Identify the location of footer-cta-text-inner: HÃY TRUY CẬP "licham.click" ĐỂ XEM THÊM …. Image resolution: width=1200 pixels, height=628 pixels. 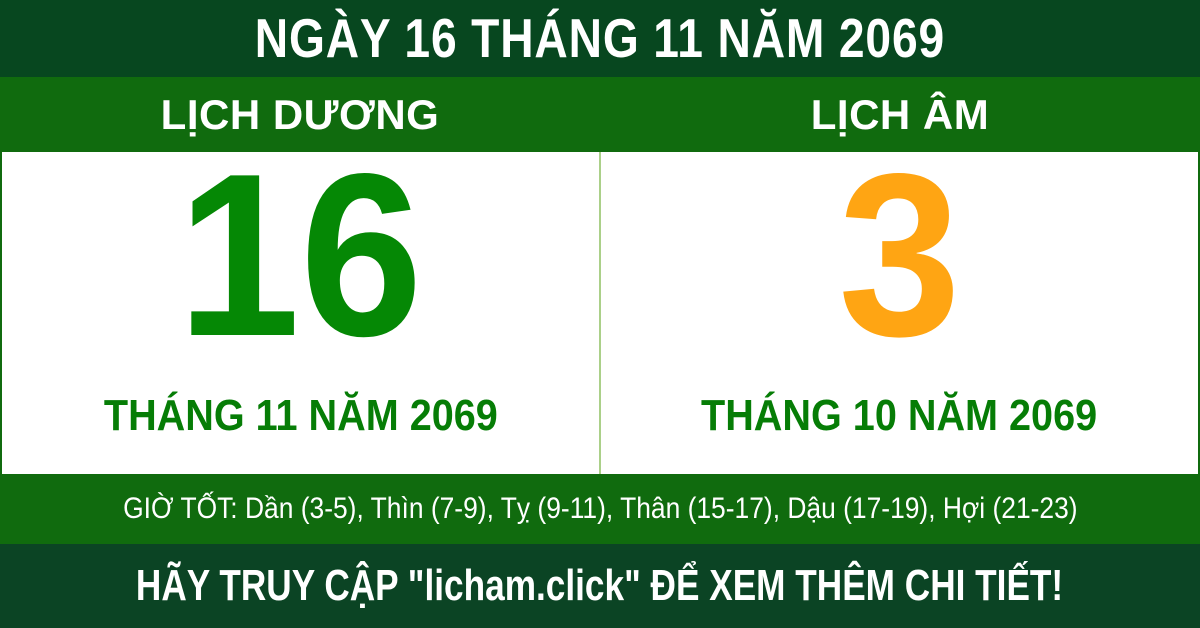
(600, 585).